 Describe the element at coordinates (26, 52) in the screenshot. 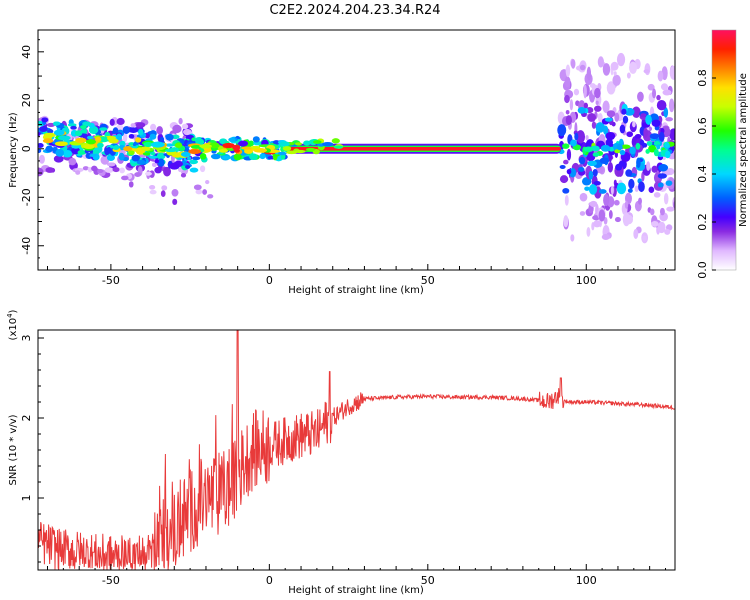

I see `y-tick-label: 40` at that location.